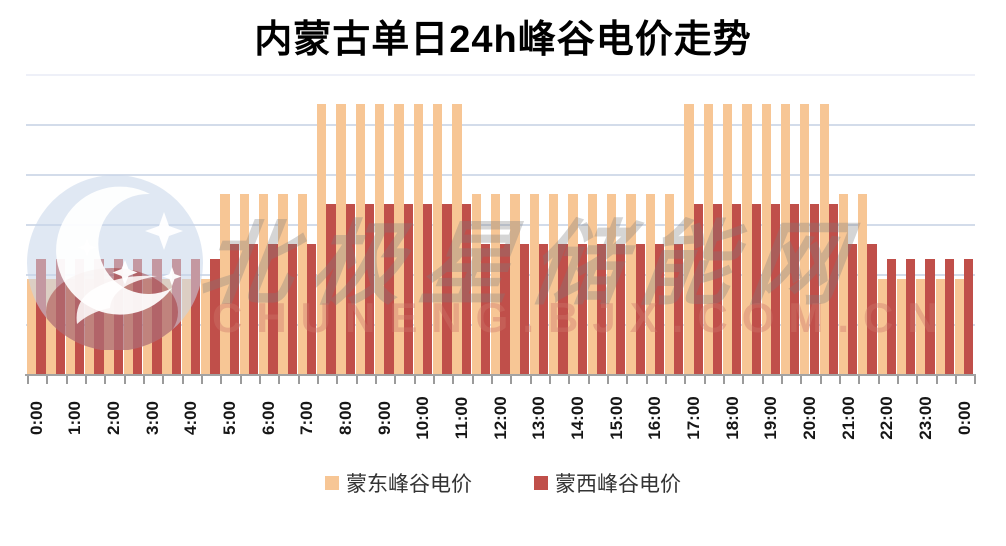  What do you see at coordinates (75, 418) in the screenshot?
I see `x-axis-label: 1:00` at bounding box center [75, 418].